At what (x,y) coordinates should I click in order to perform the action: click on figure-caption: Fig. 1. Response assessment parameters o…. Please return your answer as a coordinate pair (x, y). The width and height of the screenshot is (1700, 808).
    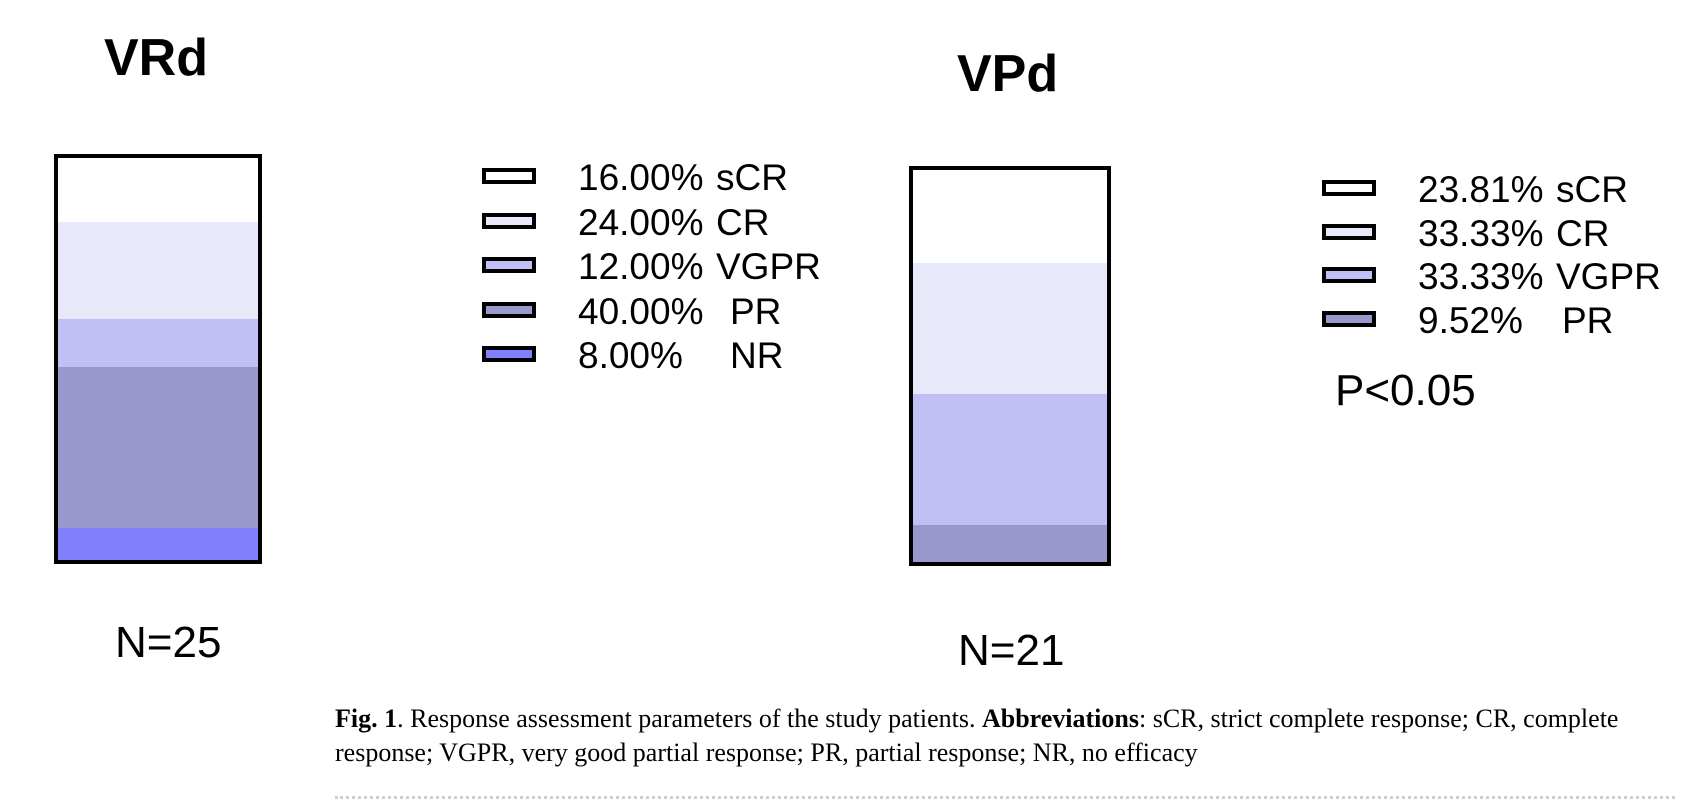
    Looking at the image, I should click on (1005, 736).